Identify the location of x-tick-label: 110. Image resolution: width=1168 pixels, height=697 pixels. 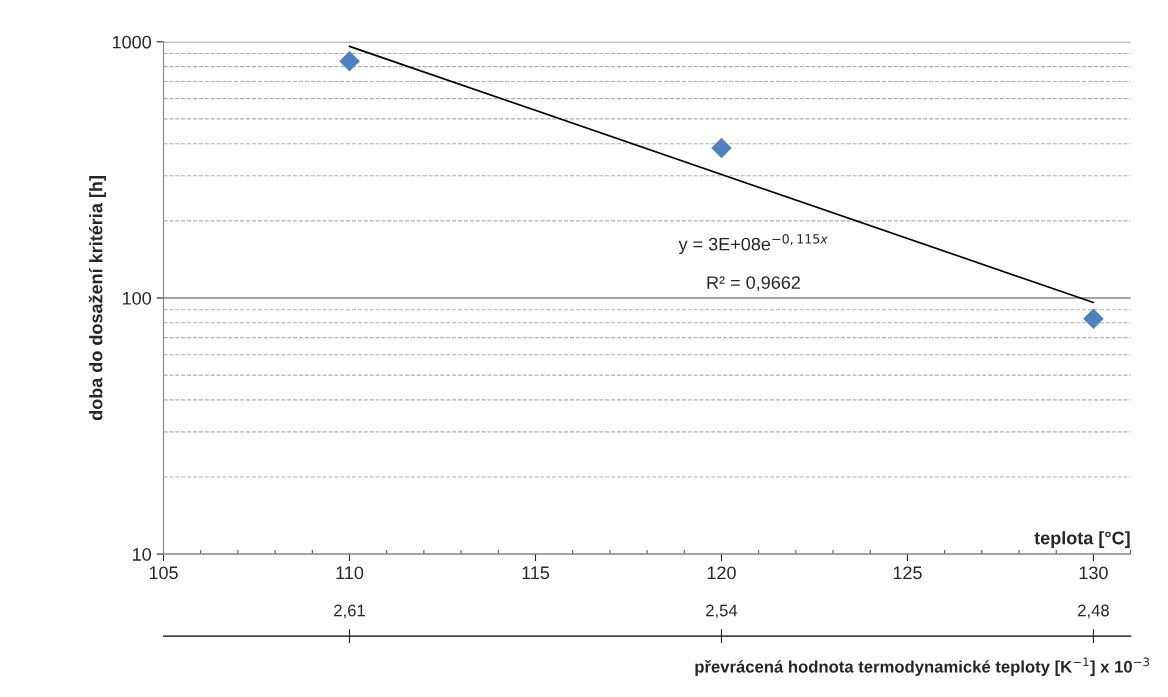
(350, 573).